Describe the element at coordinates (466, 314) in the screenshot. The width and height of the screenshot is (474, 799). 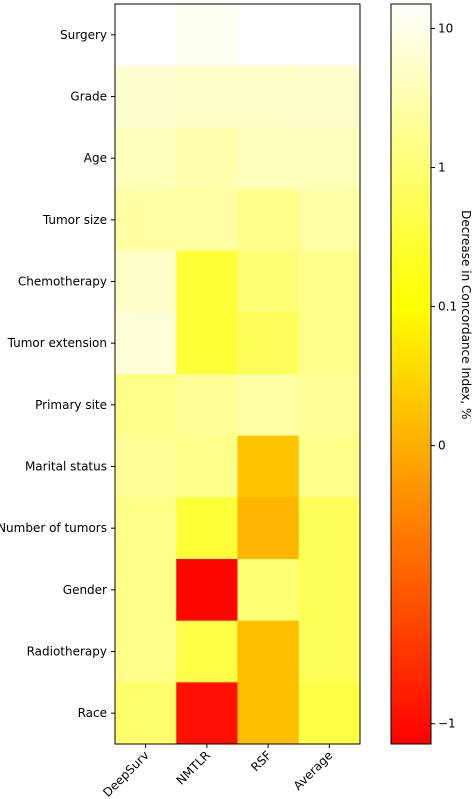
I see `colorbar-label: Decrease in Concordance Index, %` at that location.